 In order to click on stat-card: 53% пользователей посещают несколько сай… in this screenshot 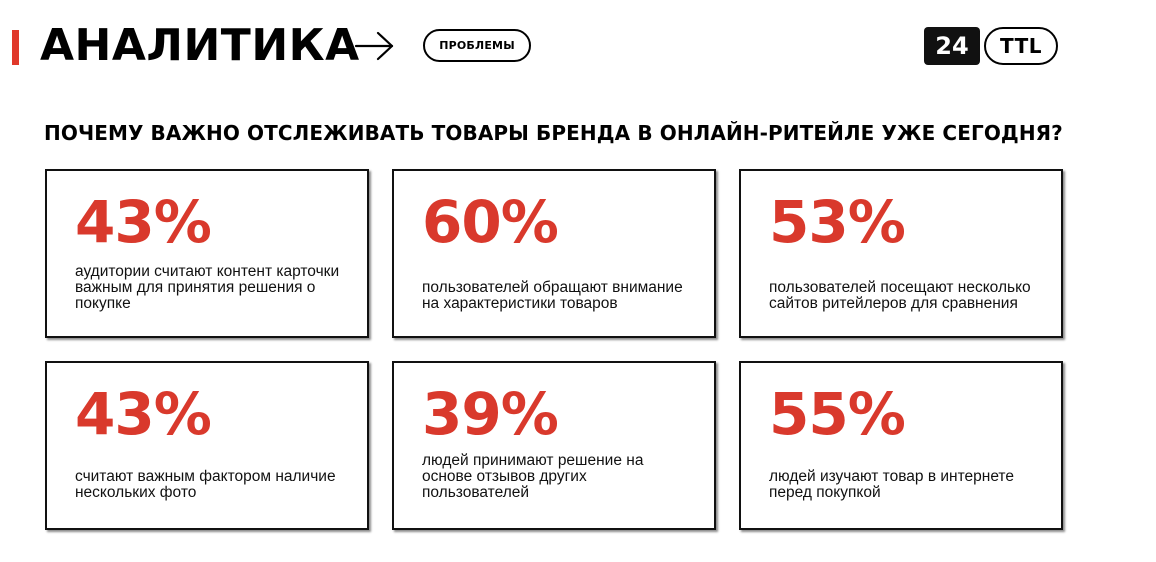, I will do `click(901, 253)`.